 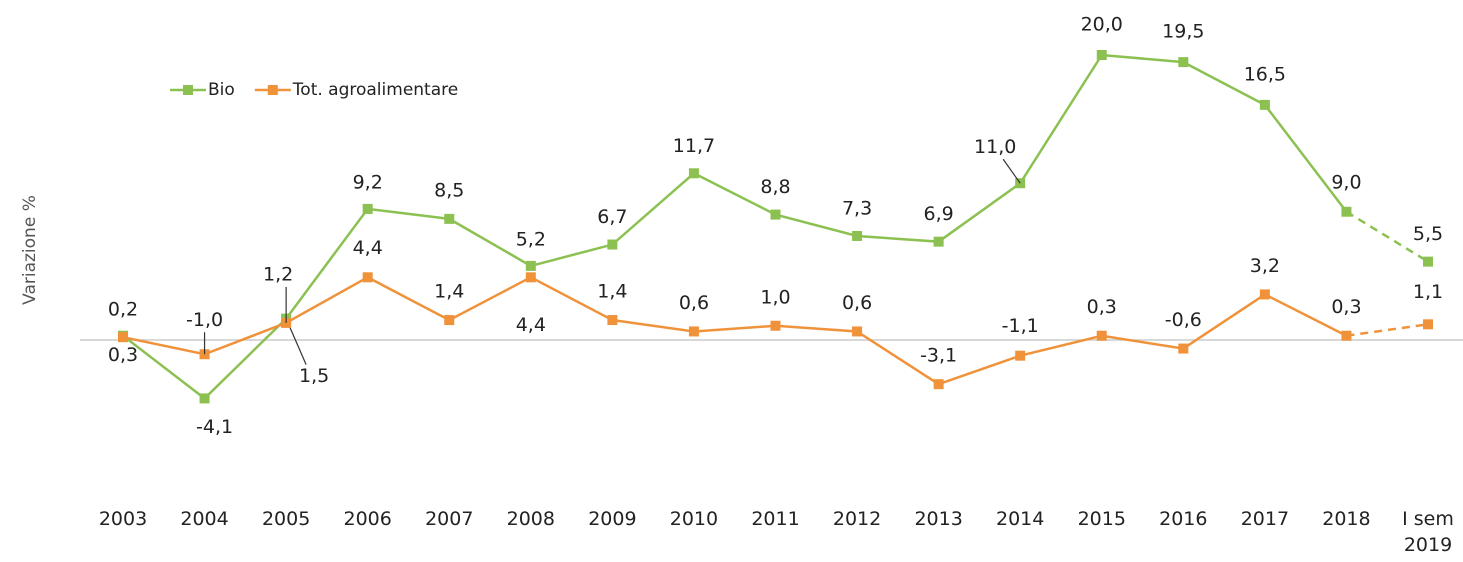 I want to click on data-label: 1,2, so click(x=278, y=274).